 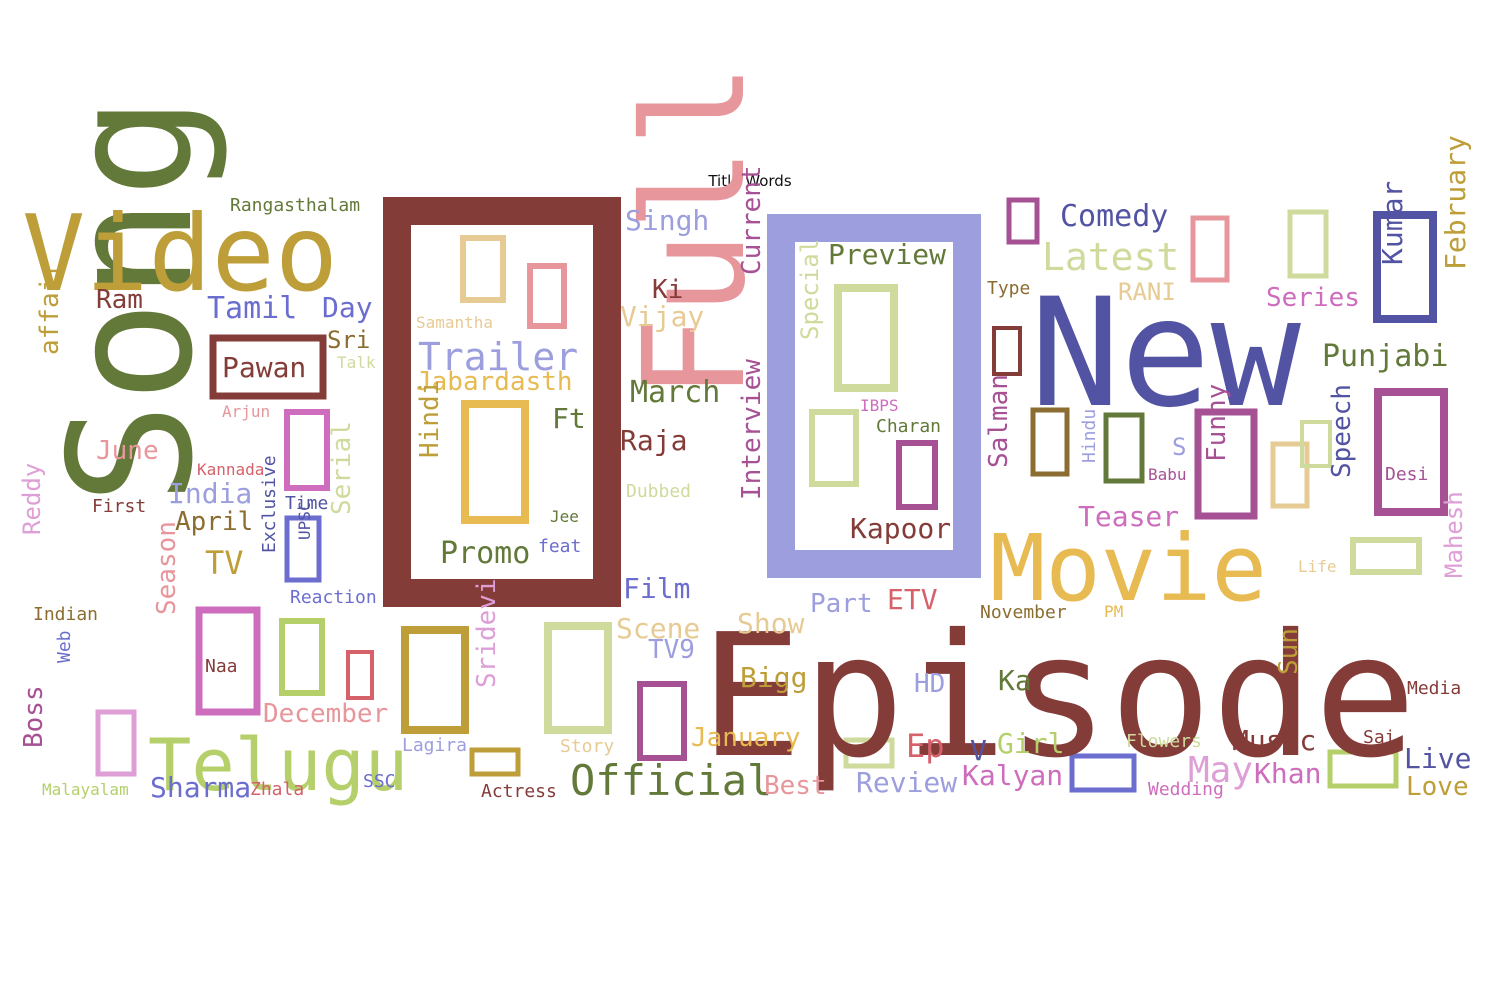 I want to click on cloud-word: Desi, so click(x=1406, y=474).